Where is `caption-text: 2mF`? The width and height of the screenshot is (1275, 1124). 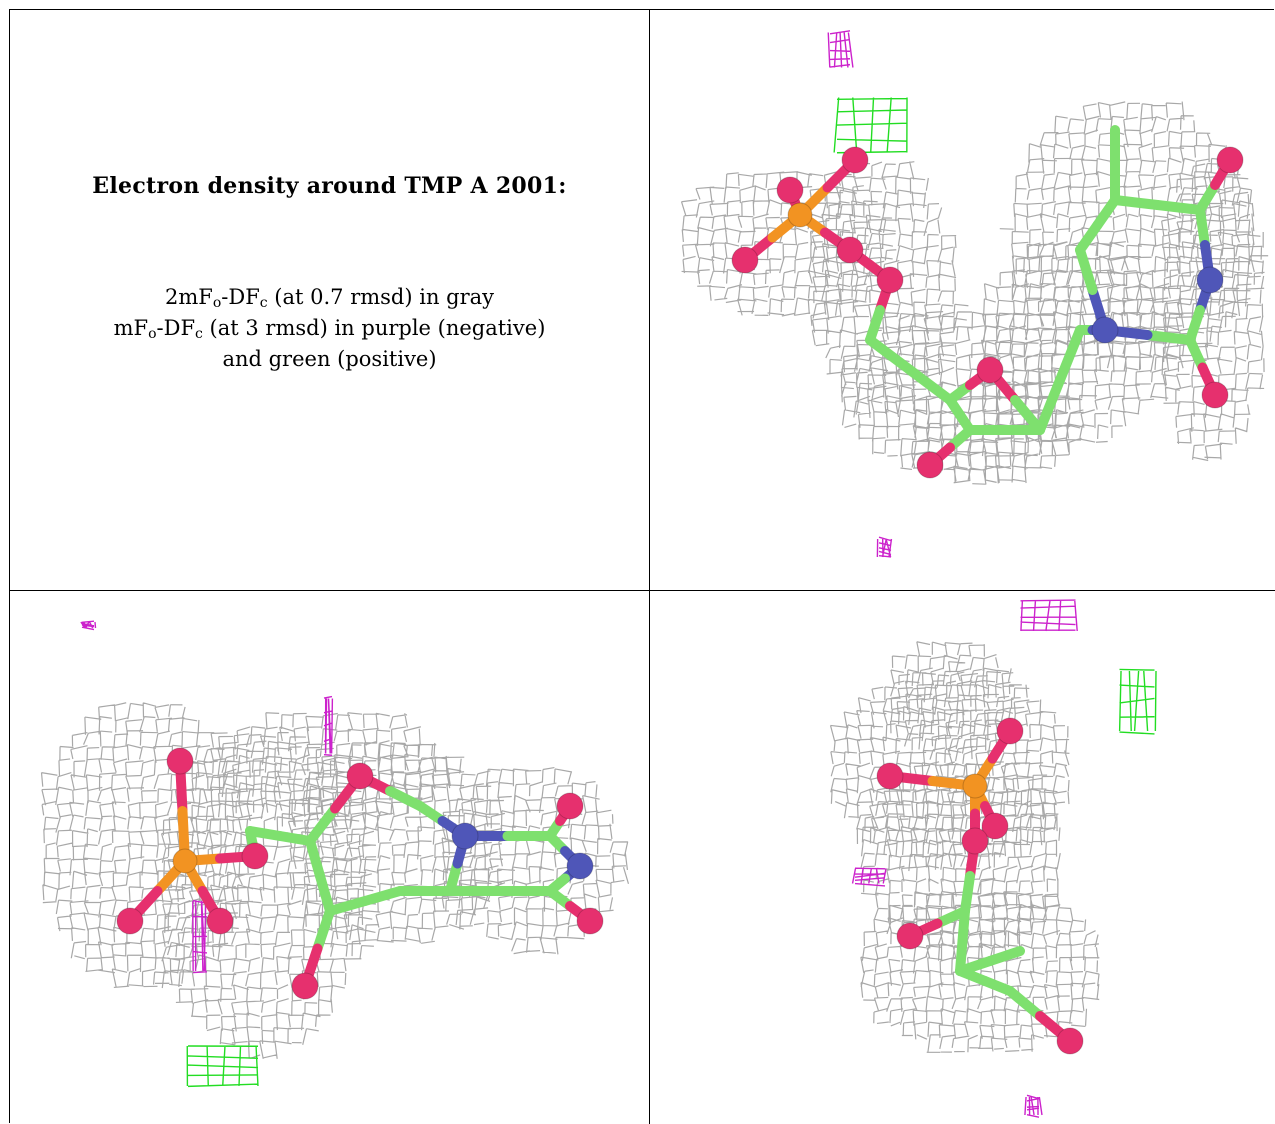
caption-text: 2mF is located at coordinates (188, 297).